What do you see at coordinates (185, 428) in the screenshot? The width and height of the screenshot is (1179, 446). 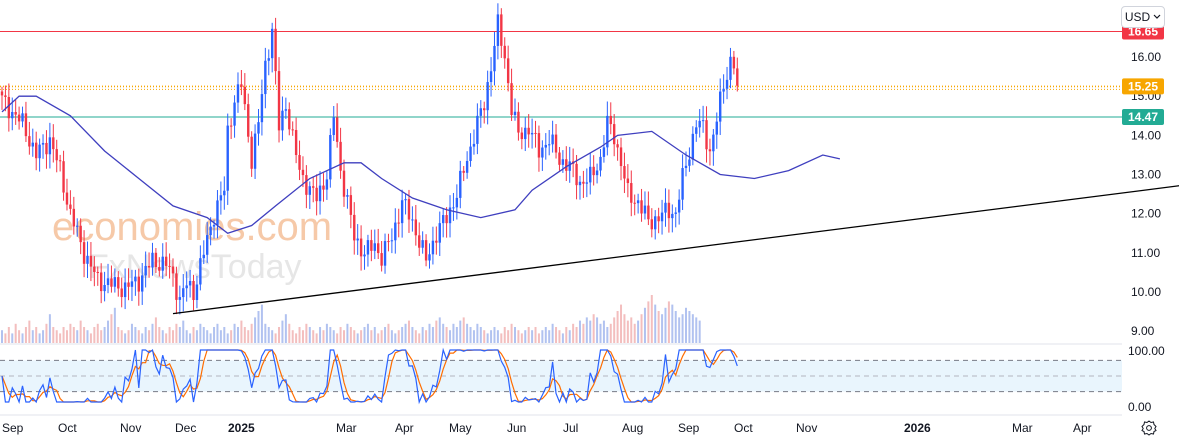 I see `time-tick: Dec` at bounding box center [185, 428].